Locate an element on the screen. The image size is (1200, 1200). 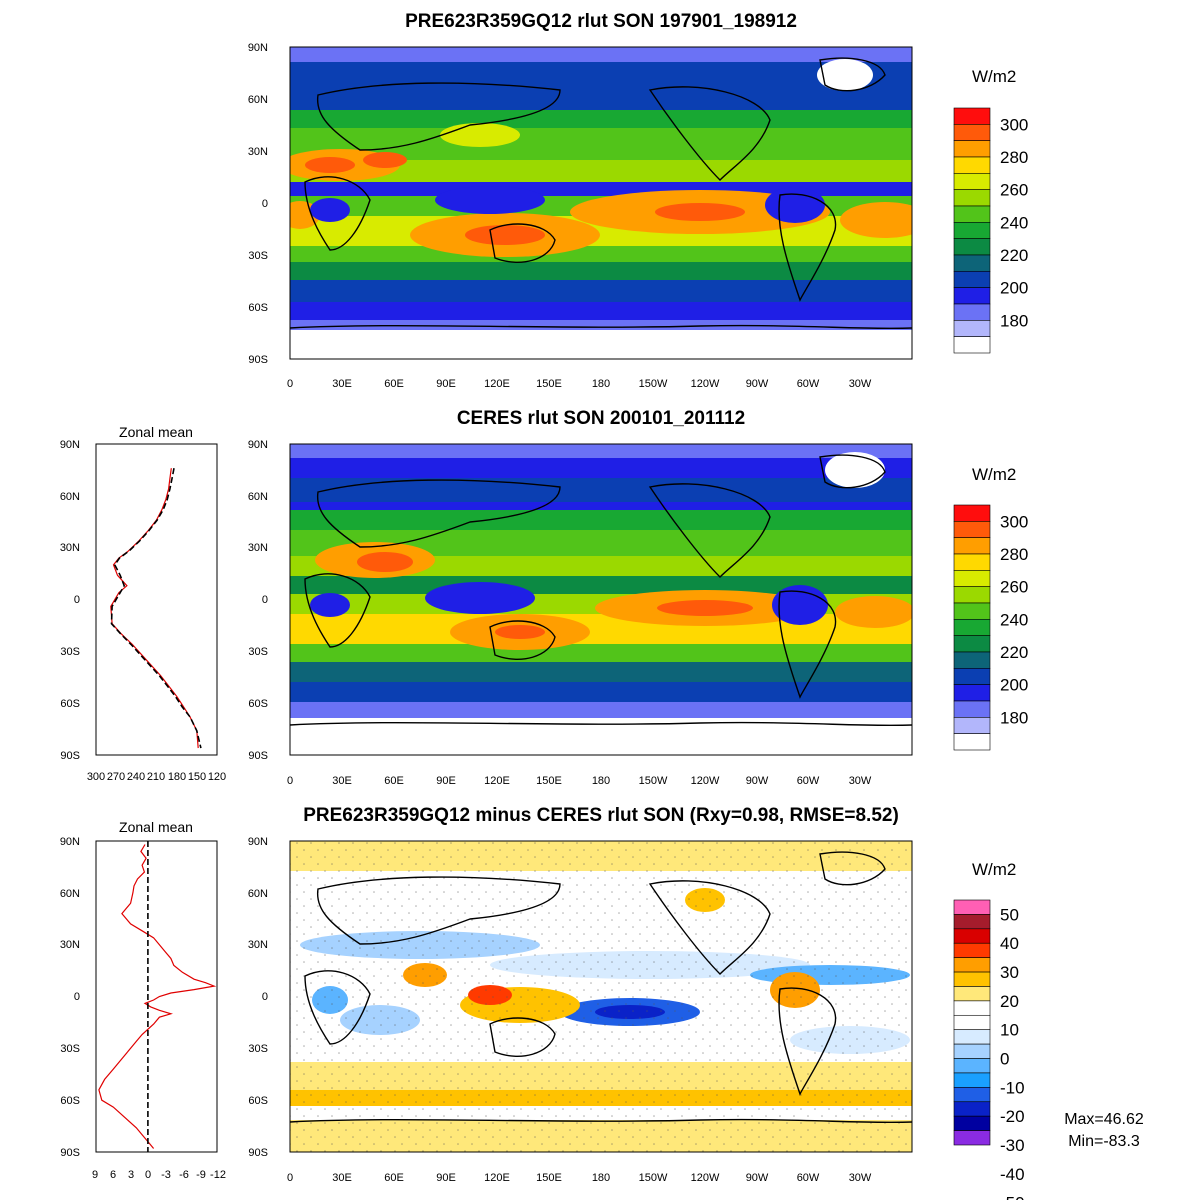
obs-colorbar-unit: W/m2 is located at coordinates (994, 474).